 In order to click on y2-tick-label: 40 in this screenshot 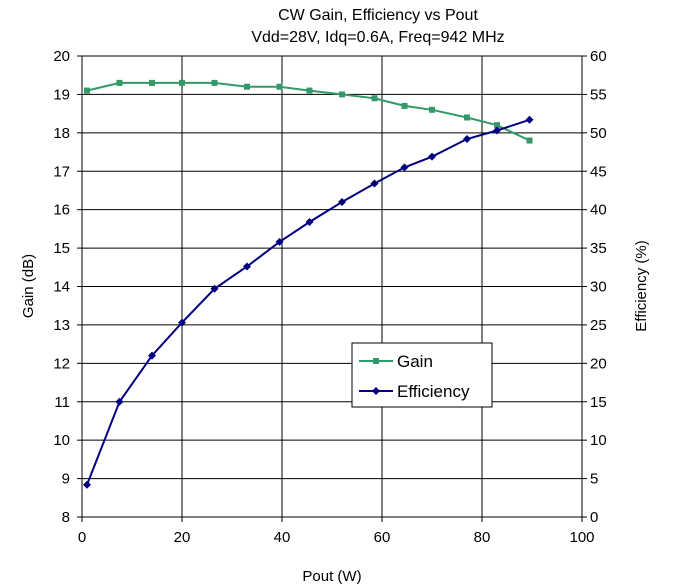, I will do `click(598, 210)`.